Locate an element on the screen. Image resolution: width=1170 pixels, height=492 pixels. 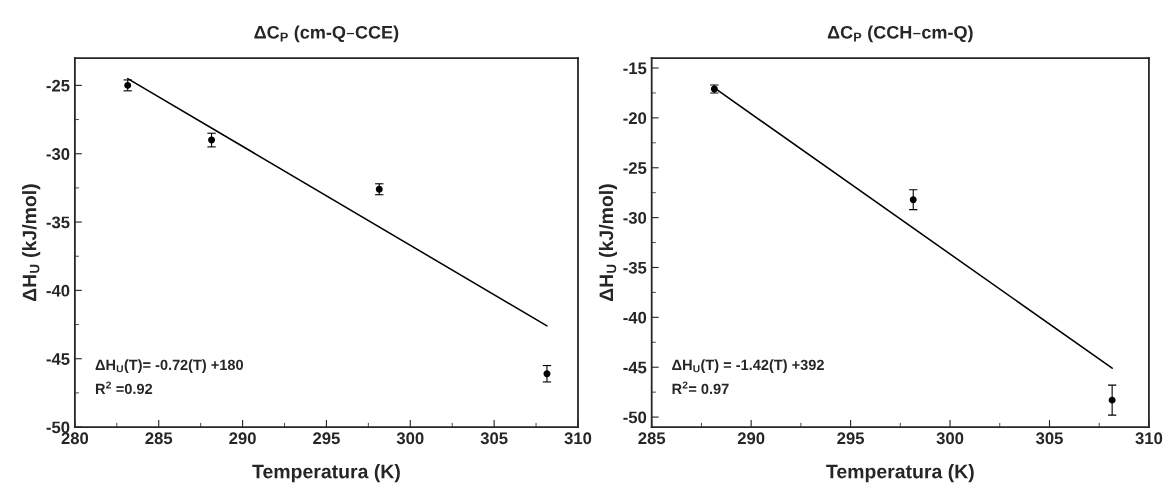
annotation: R$^{2}$= 0.97 is located at coordinates (700, 388).